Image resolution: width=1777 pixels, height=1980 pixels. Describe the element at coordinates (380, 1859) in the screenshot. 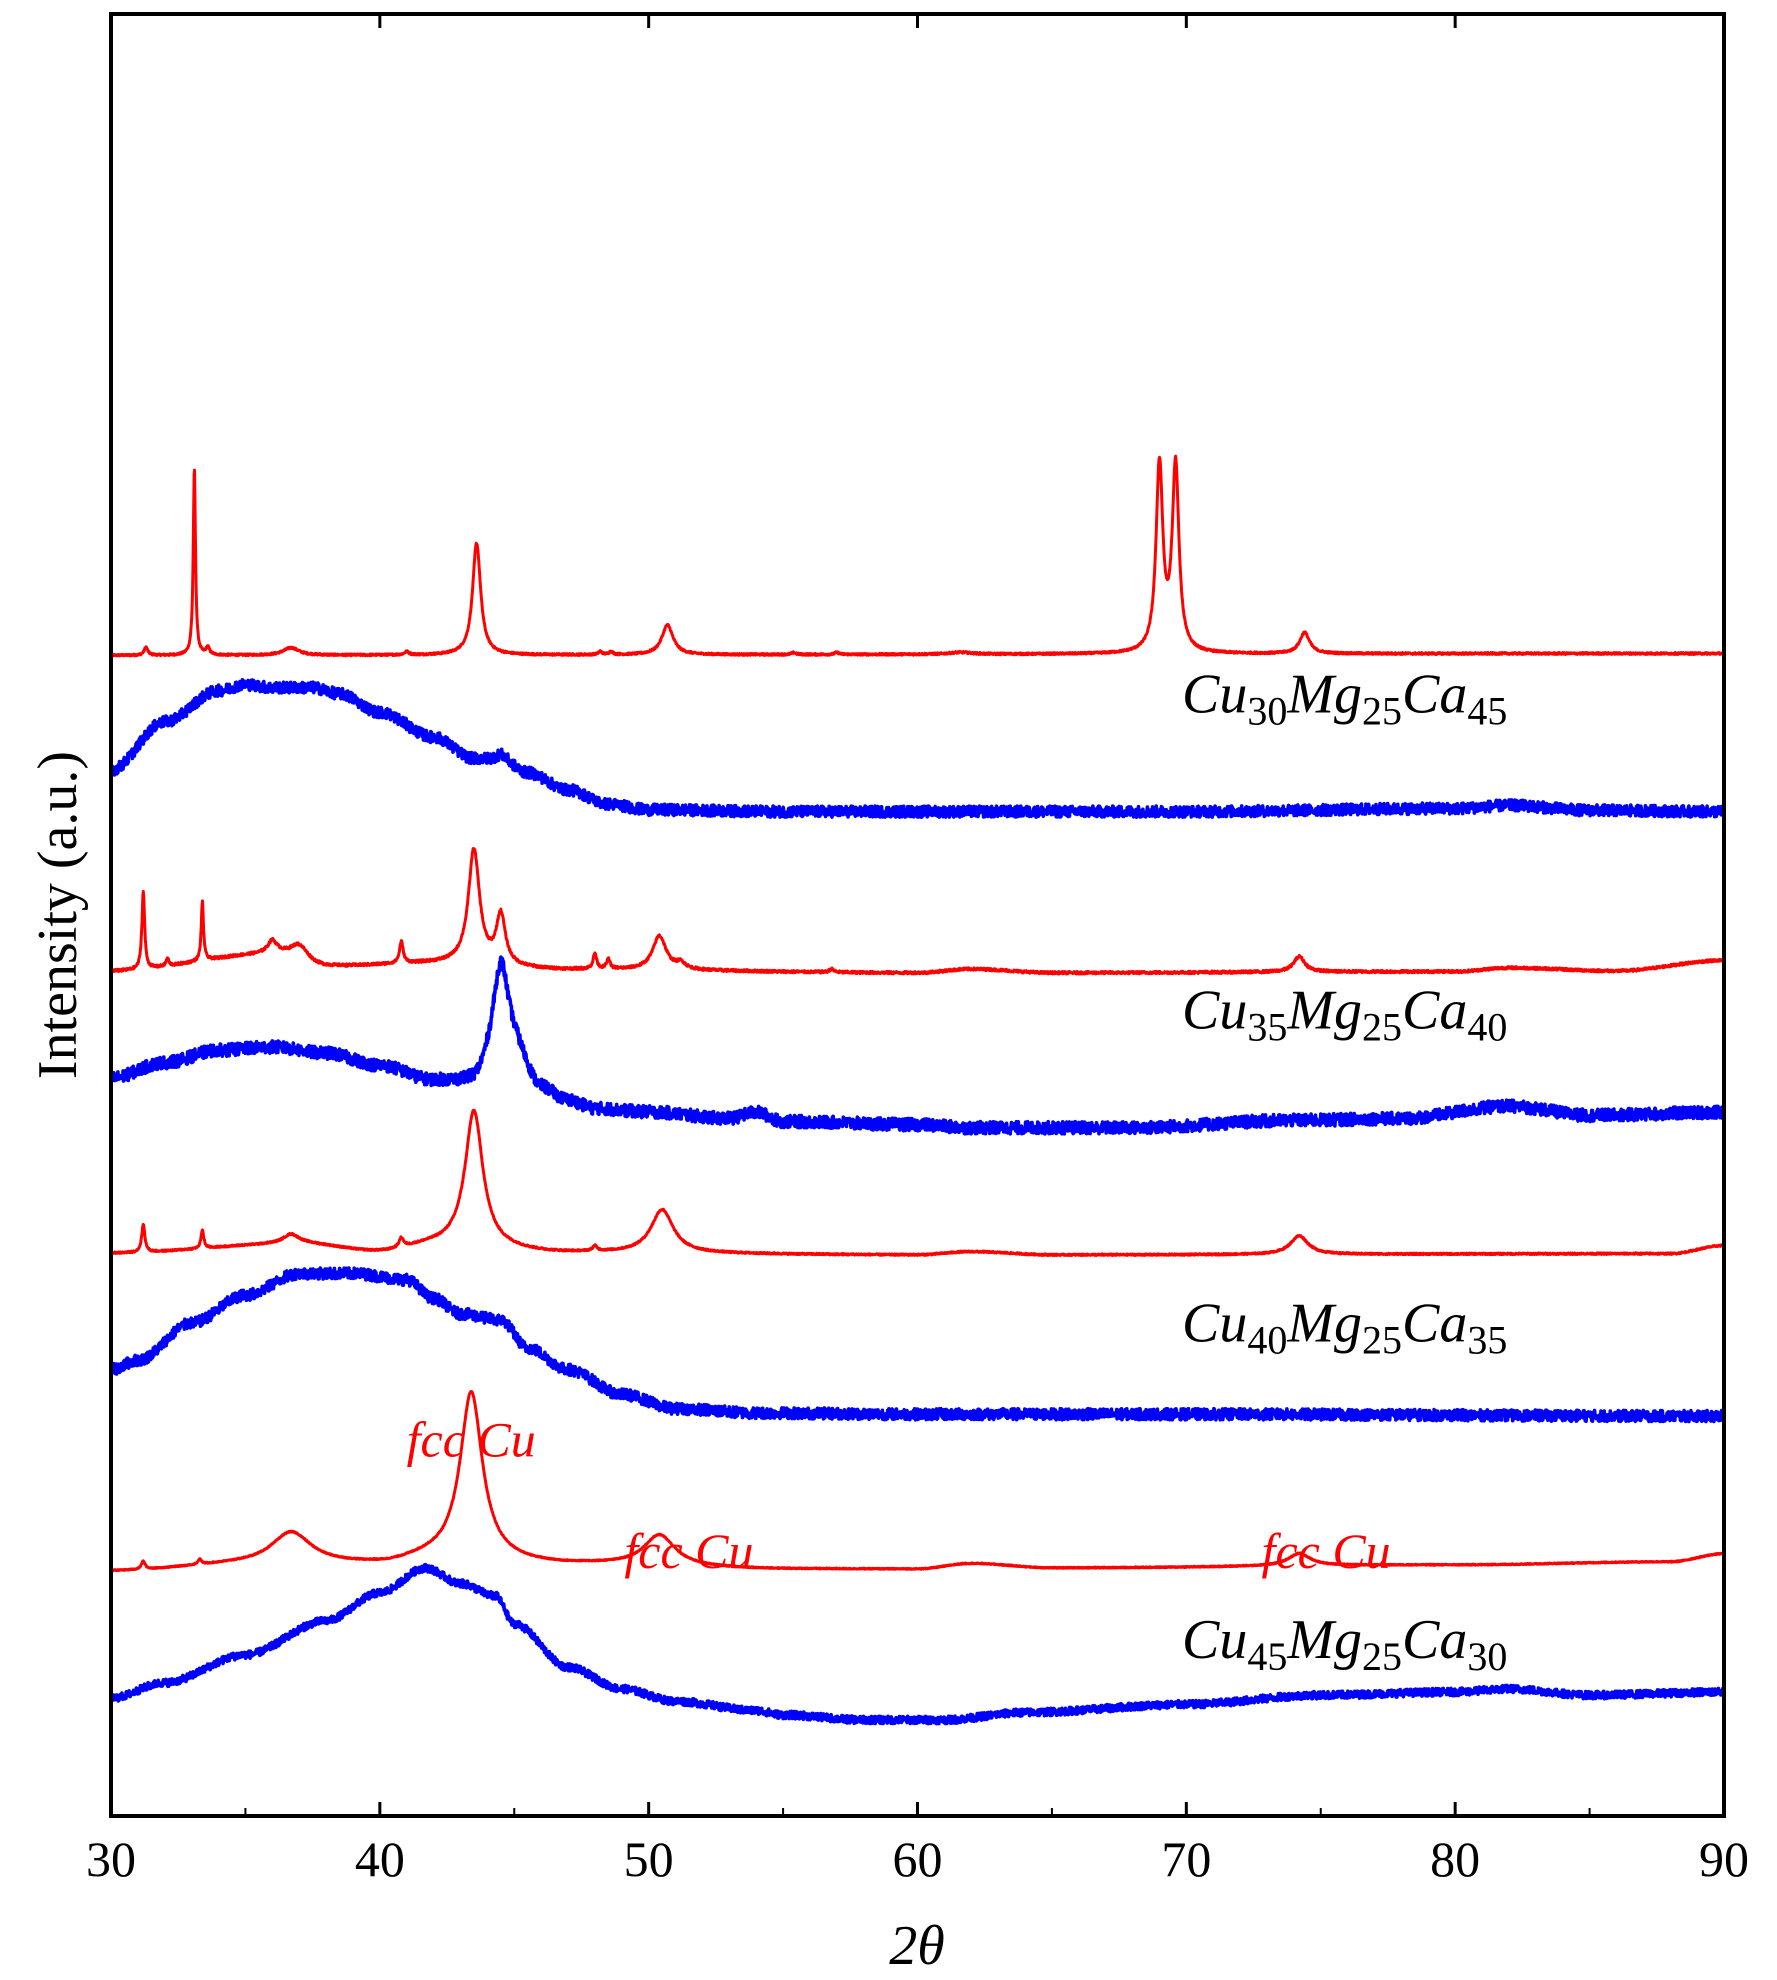

I see `x-tick-label: 40` at that location.